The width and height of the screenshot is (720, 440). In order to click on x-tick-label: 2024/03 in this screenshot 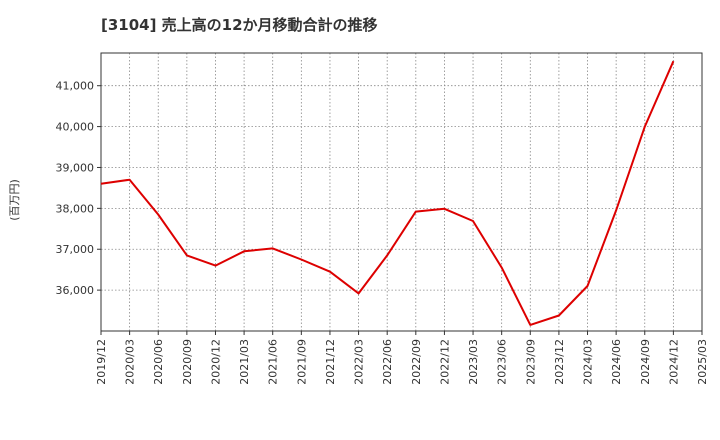, I will do `click(588, 362)`.